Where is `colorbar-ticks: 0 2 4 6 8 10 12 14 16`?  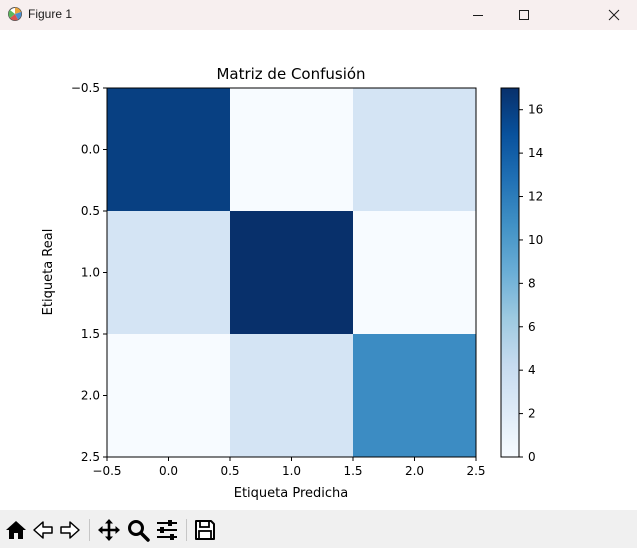
colorbar-ticks: 0 2 4 6 8 10 12 14 16 is located at coordinates (531, 283).